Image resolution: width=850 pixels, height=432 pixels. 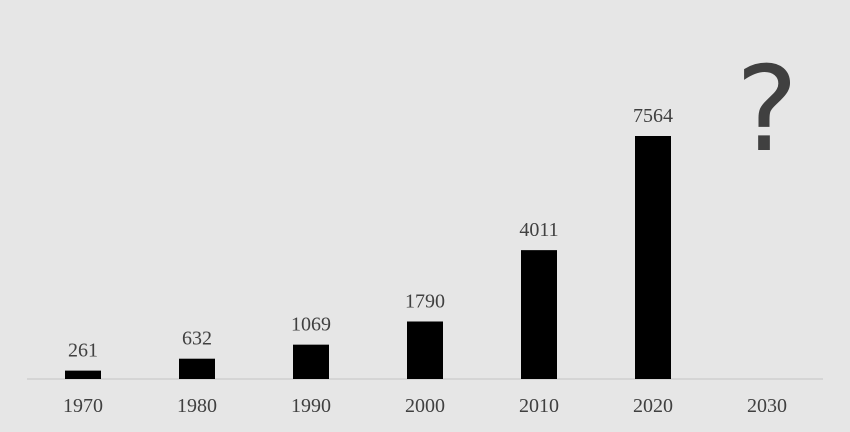 What do you see at coordinates (653, 406) in the screenshot?
I see `x-tick-label: 2020` at bounding box center [653, 406].